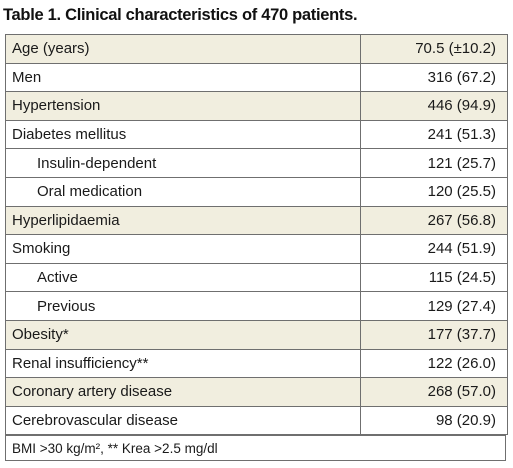  I want to click on row-value: 115 (24.5), so click(434, 277).